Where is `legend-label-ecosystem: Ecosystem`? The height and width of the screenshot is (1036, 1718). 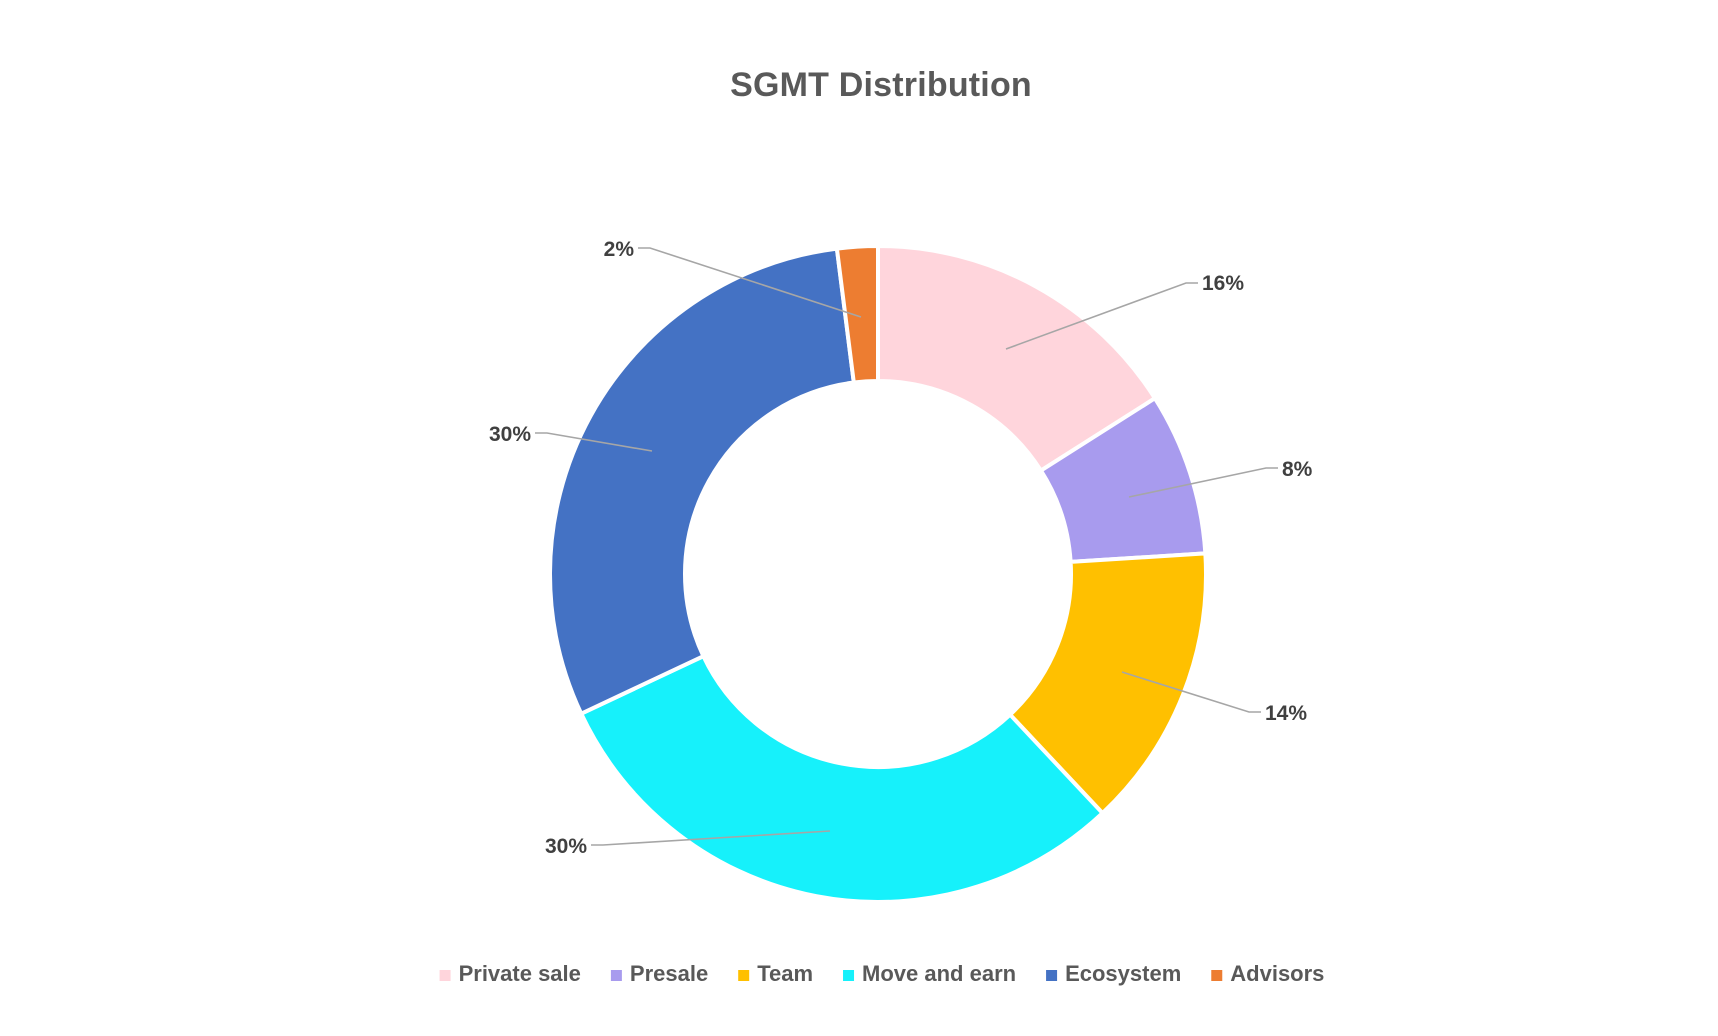 legend-label-ecosystem: Ecosystem is located at coordinates (1123, 973).